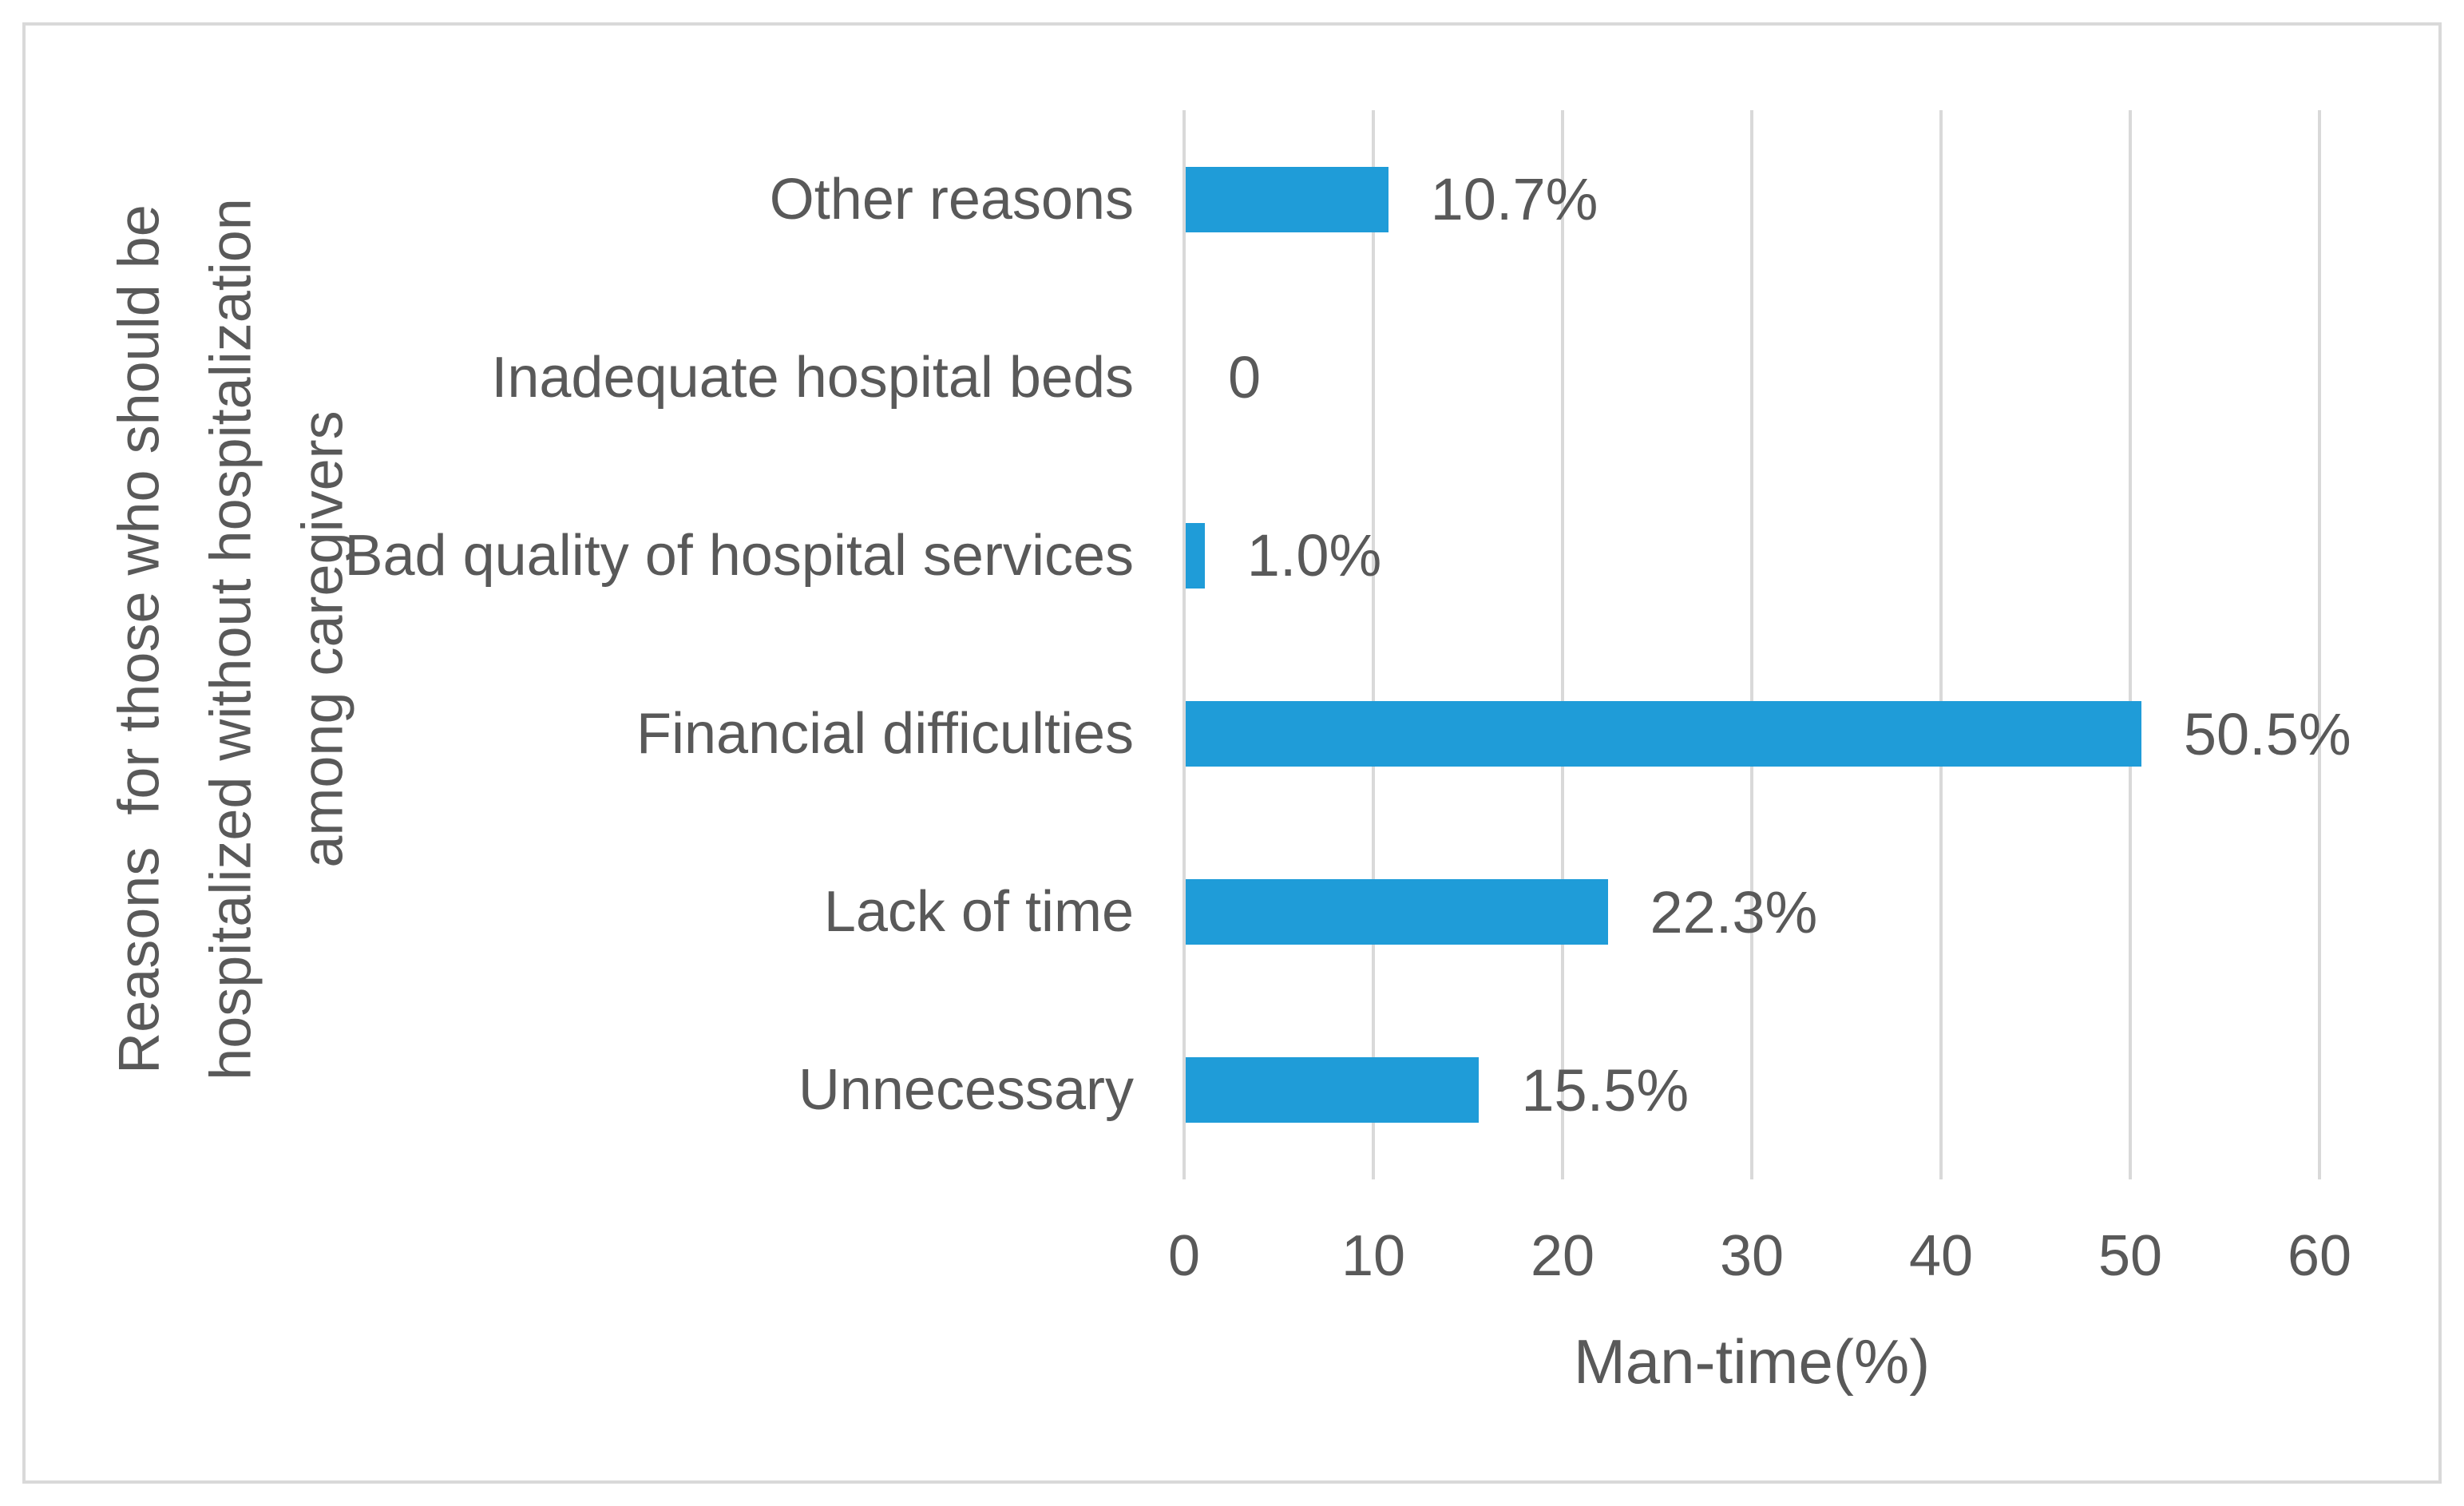 The image size is (2464, 1506). Describe the element at coordinates (1605, 1090) in the screenshot. I see `value-label: 15.5%` at that location.